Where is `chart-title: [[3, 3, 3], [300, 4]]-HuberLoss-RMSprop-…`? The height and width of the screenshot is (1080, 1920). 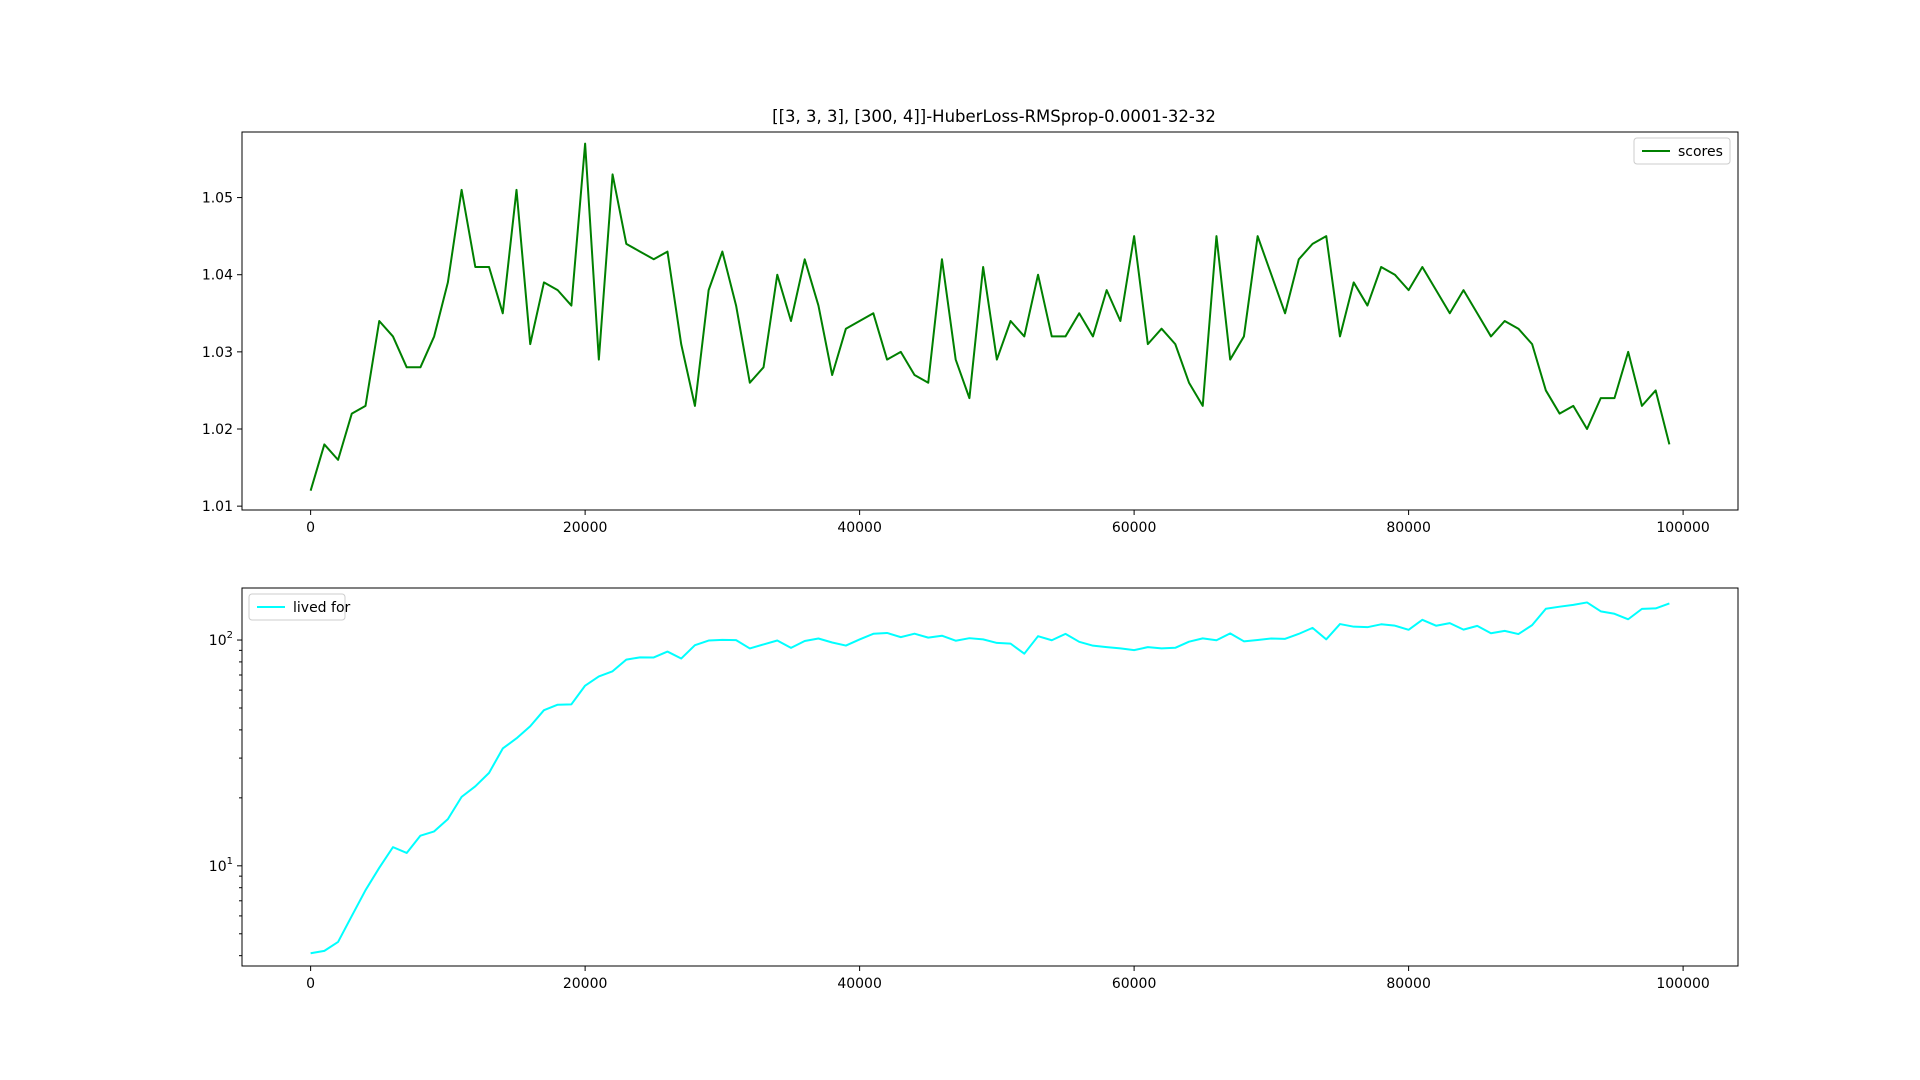 chart-title: [[3, 3, 3], [300, 4]]-HuberLoss-RMSprop-… is located at coordinates (994, 116).